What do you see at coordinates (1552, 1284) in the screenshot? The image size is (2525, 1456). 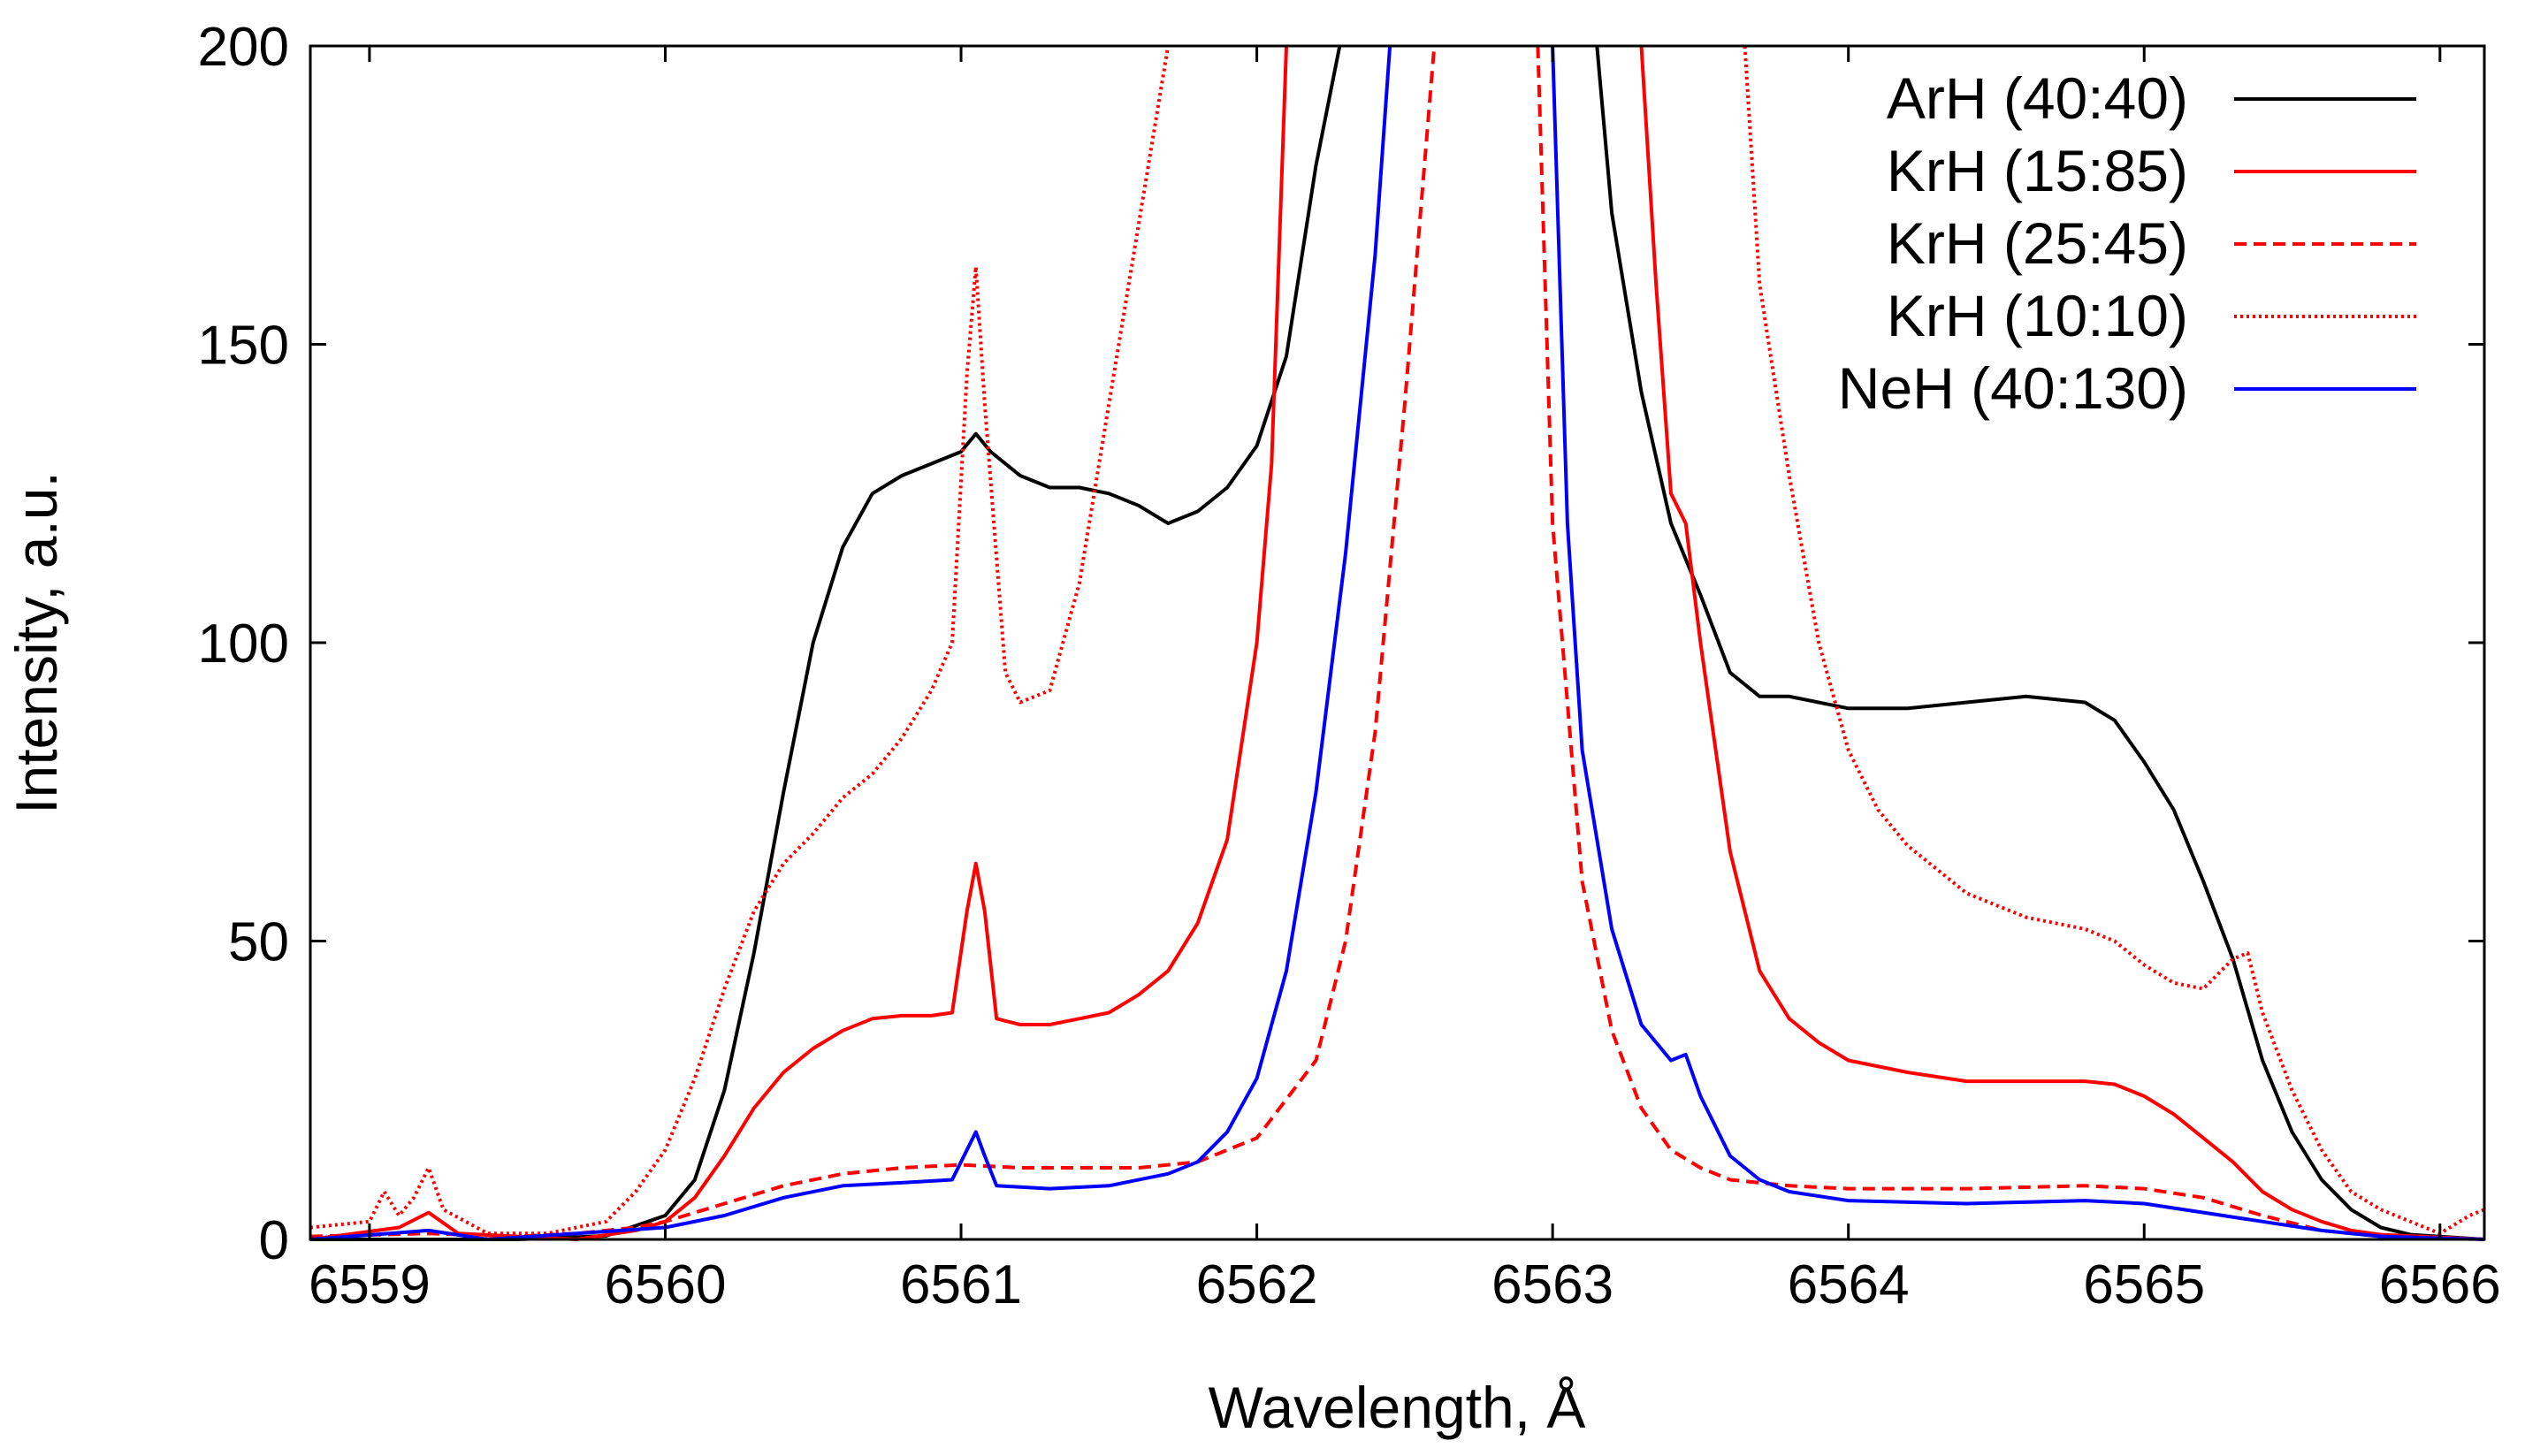 I see `x-tick-label: 6563` at bounding box center [1552, 1284].